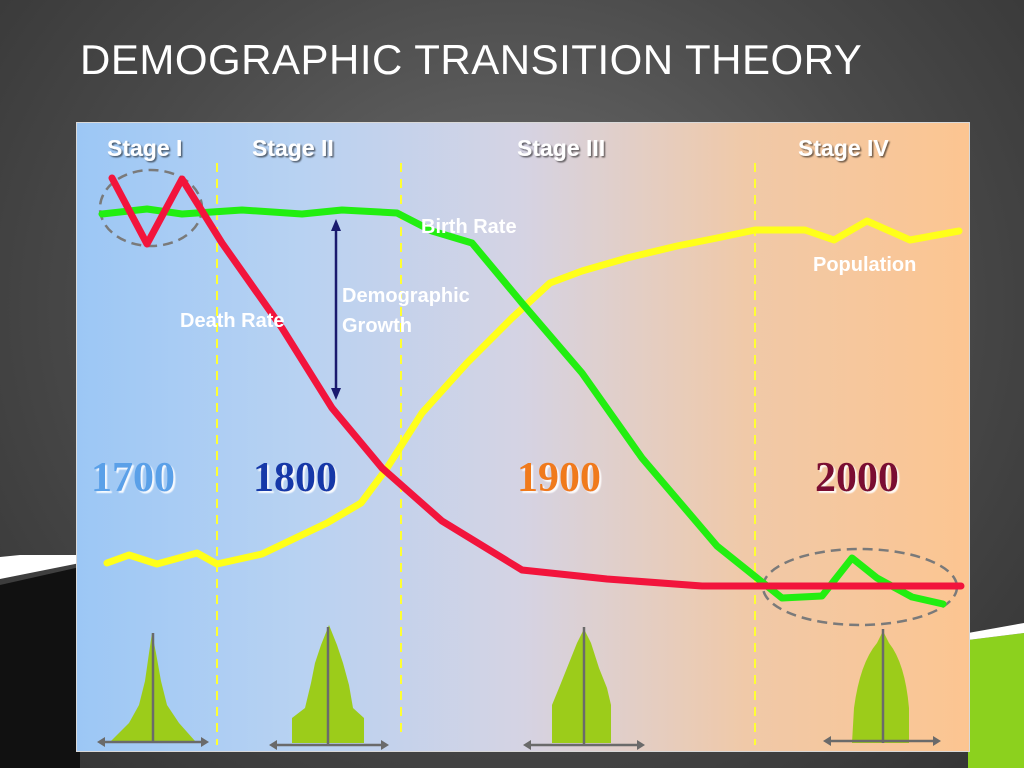 The image size is (1024, 768). Describe the element at coordinates (843, 148) in the screenshot. I see `stage-label: Stage IV` at that location.